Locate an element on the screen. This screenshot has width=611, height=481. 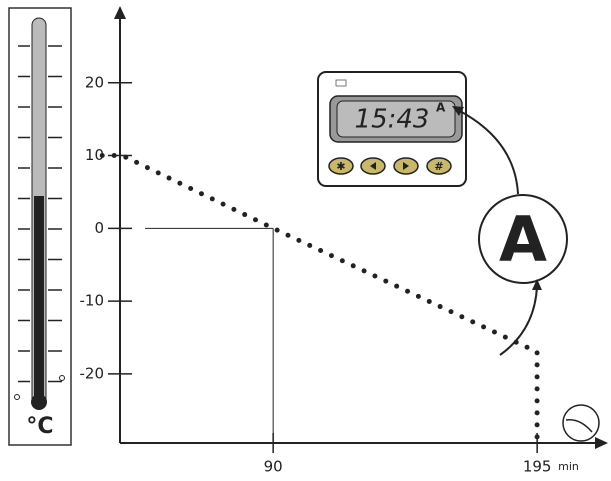
timer-time: 15:43 is located at coordinates (392, 120).